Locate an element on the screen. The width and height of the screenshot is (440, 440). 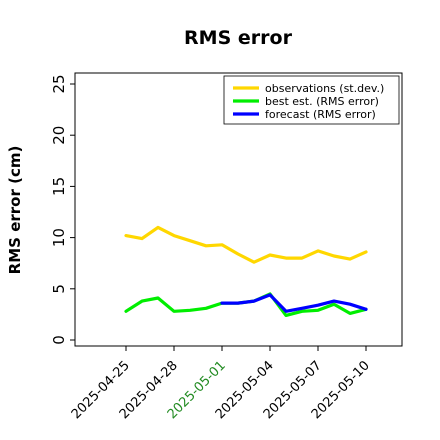
chart-title: RMS error is located at coordinates (238, 38).